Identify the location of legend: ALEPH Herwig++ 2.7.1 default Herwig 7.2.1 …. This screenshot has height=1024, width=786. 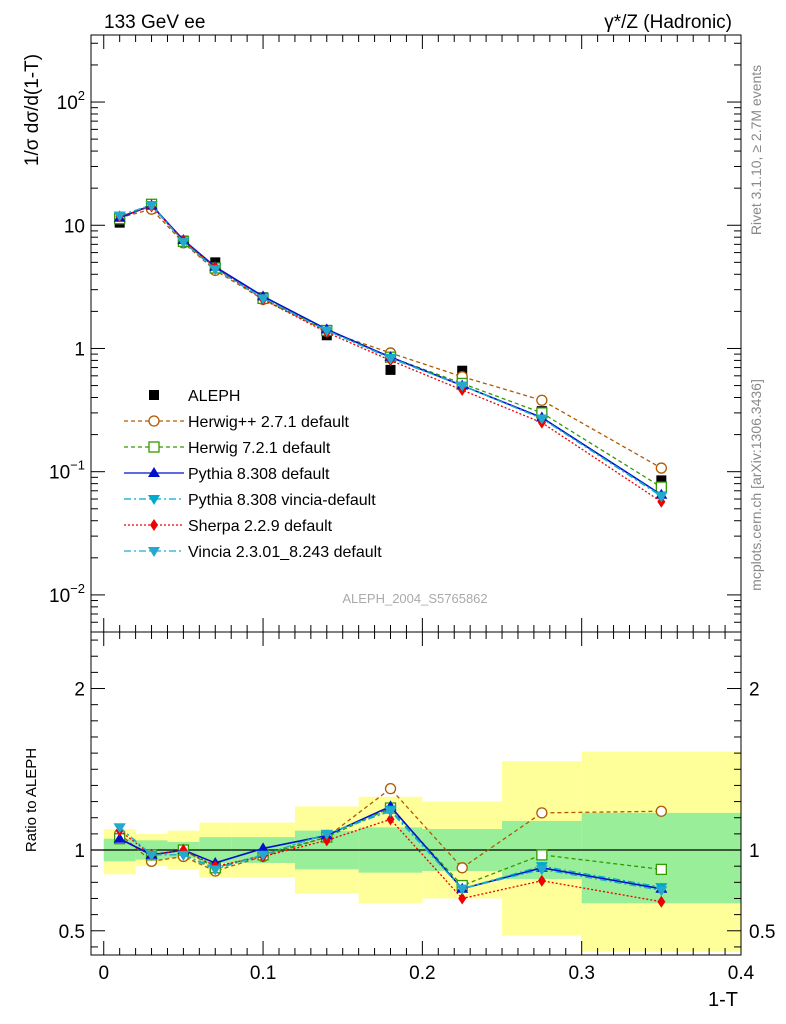
(253, 474).